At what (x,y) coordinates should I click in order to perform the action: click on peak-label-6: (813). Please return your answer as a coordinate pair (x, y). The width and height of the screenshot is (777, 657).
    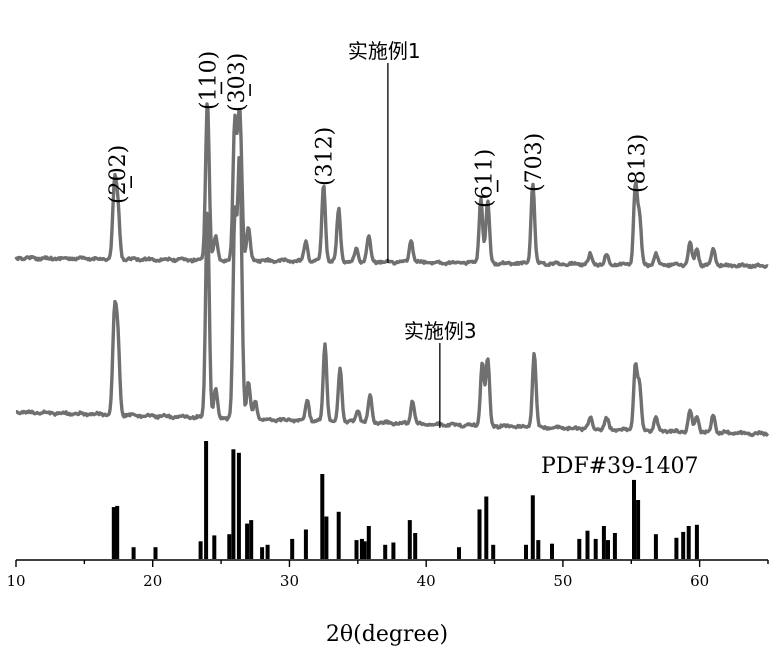
    Looking at the image, I should click on (638, 163).